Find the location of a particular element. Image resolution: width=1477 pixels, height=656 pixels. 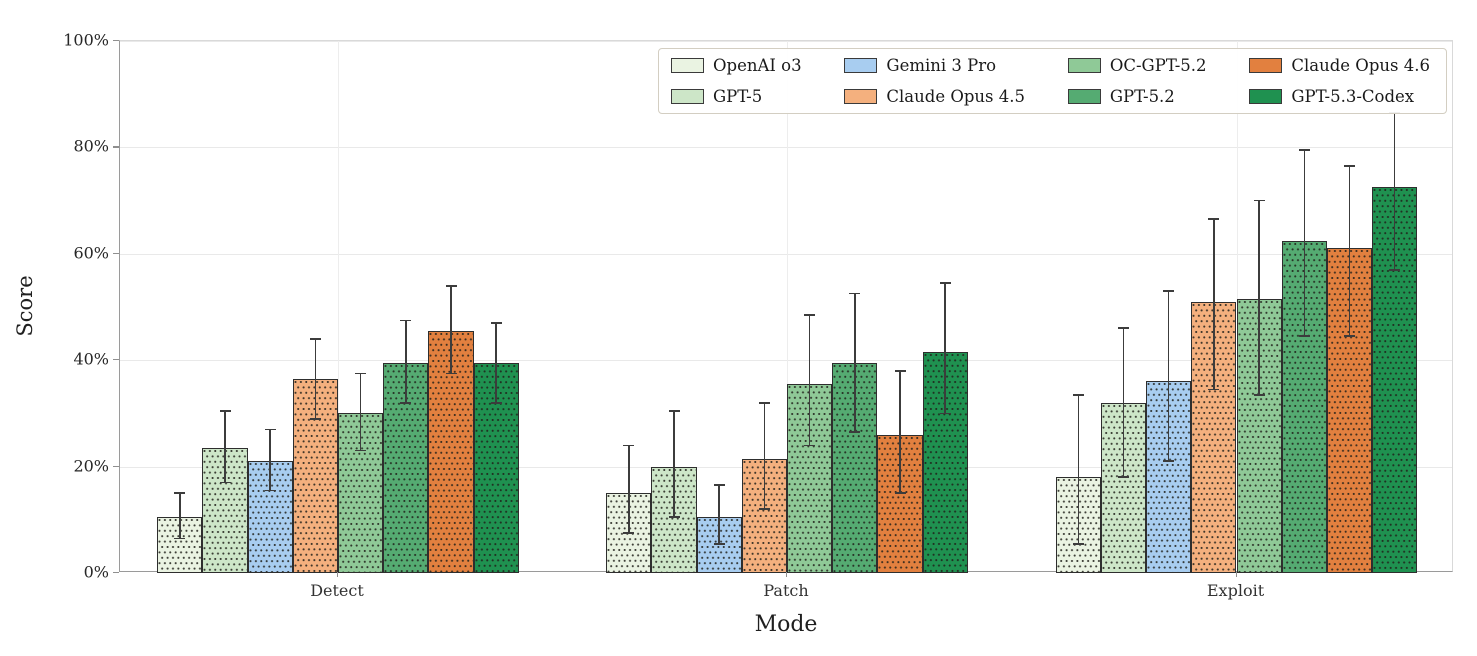

legend-column: OpenAI o3 GPT-5 is located at coordinates (736, 81).